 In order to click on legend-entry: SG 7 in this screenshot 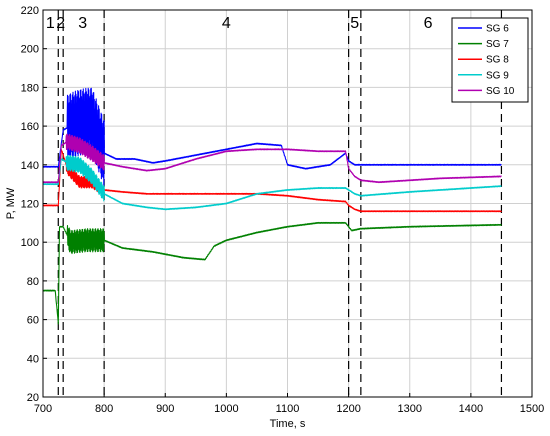, I will do `click(497, 44)`.